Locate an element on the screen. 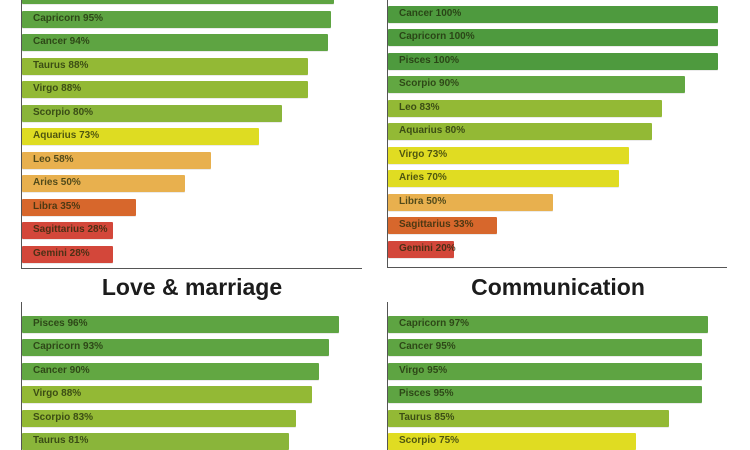 The width and height of the screenshot is (750, 450). bar: Gemini 20% is located at coordinates (422, 249).